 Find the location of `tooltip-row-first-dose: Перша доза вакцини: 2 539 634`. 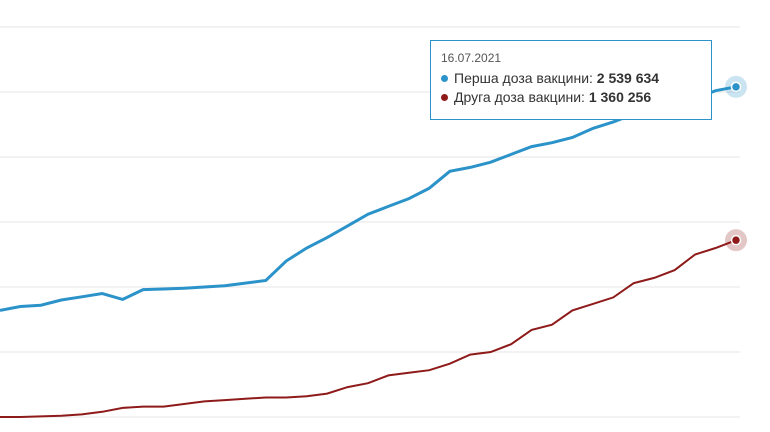

tooltip-row-first-dose: Перша доза вакцини: 2 539 634 is located at coordinates (571, 78).